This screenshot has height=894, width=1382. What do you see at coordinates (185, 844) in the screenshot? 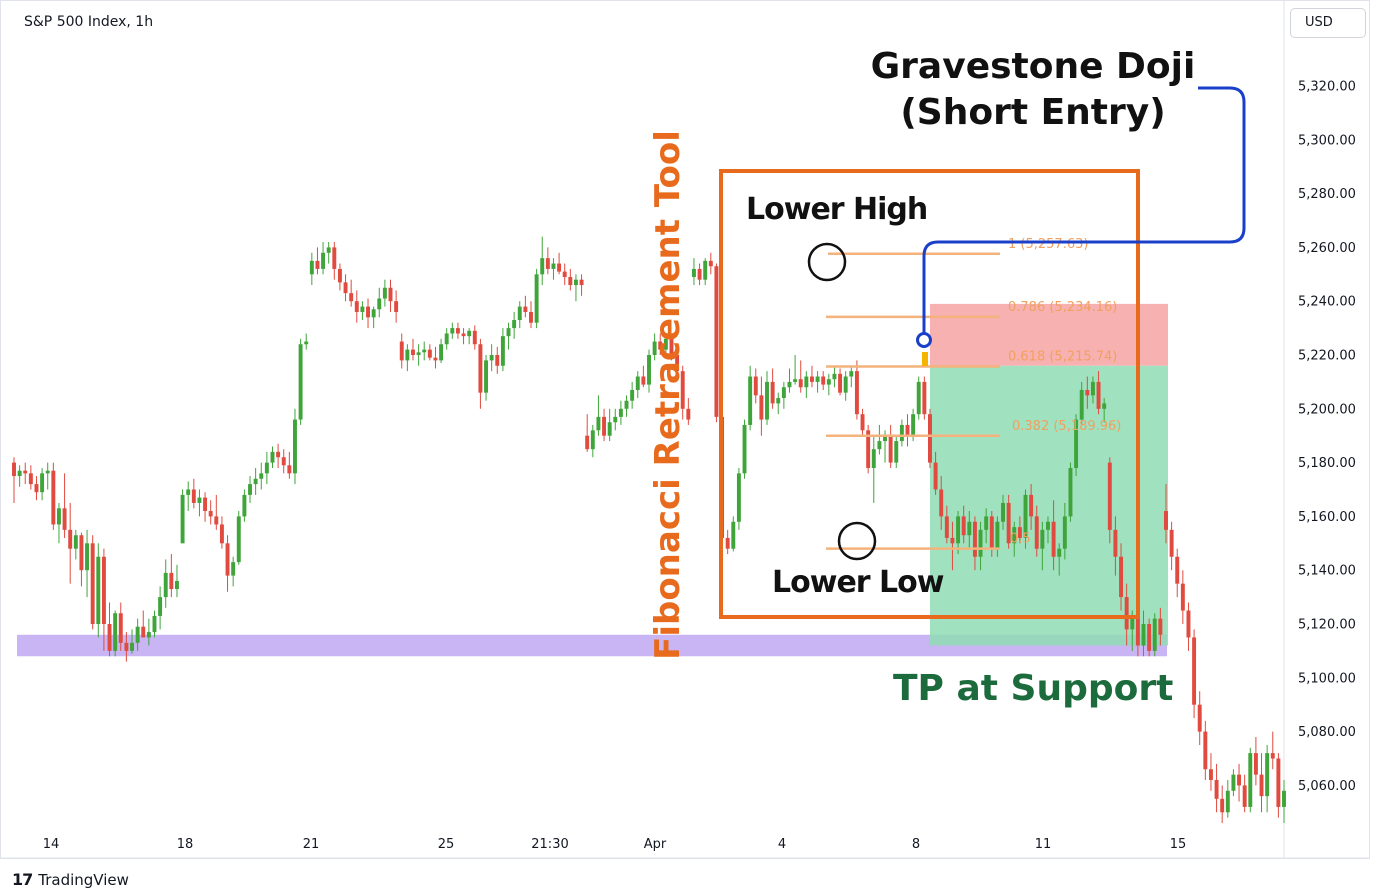
I see `x-tick-label: 18` at bounding box center [185, 844].